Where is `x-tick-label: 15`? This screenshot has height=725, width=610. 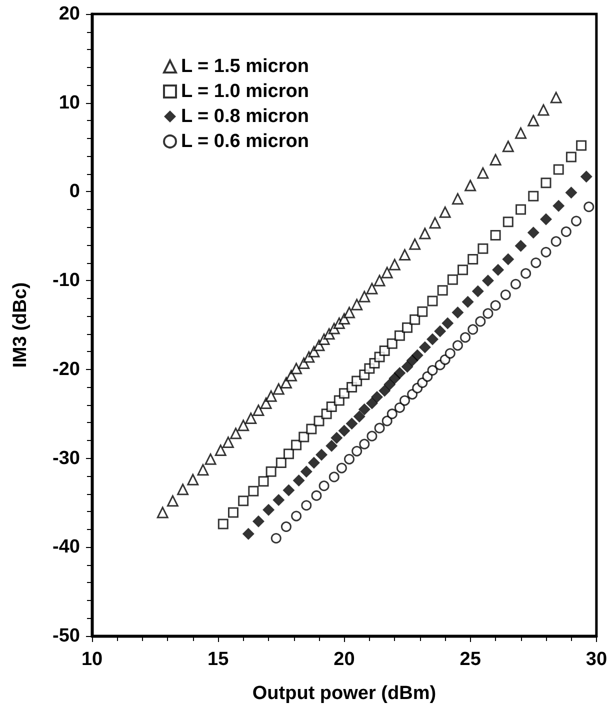
x-tick-label: 15 is located at coordinates (219, 659).